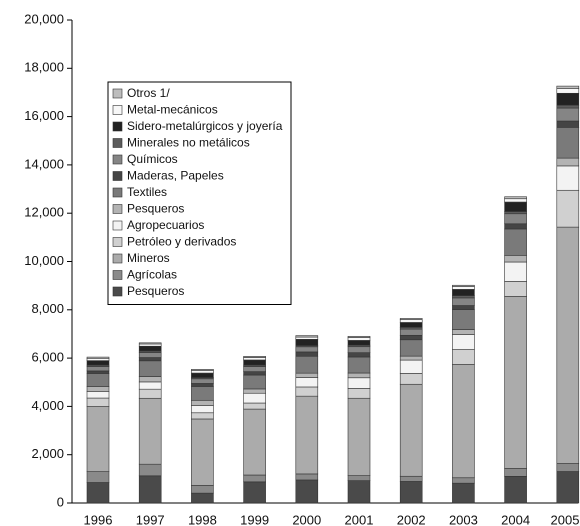  What do you see at coordinates (44, 212) in the screenshot?
I see `y-tick-label: 12,000` at bounding box center [44, 212].